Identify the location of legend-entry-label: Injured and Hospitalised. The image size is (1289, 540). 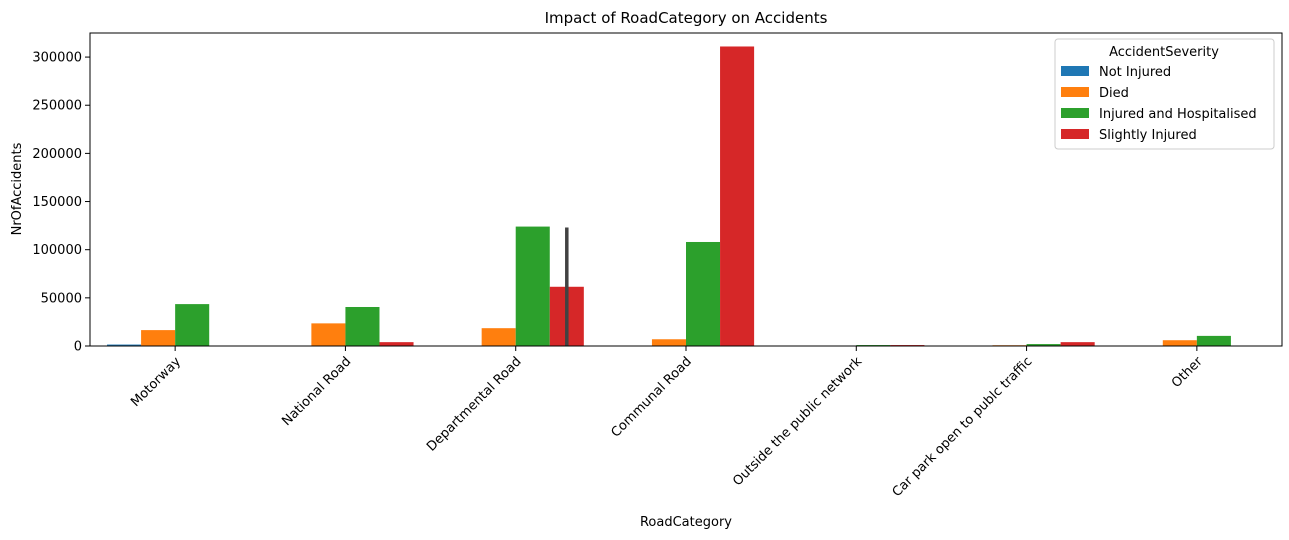
(1178, 114).